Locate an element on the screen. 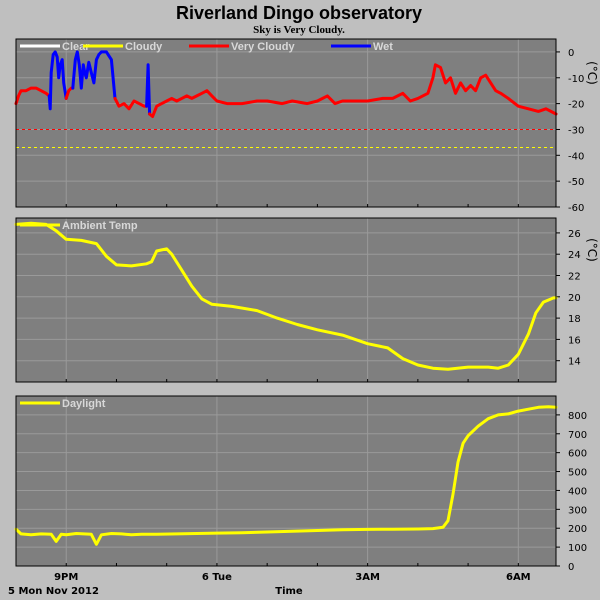 Image resolution: width=600 pixels, height=600 pixels. y-tick-label: -20 is located at coordinates (576, 105).